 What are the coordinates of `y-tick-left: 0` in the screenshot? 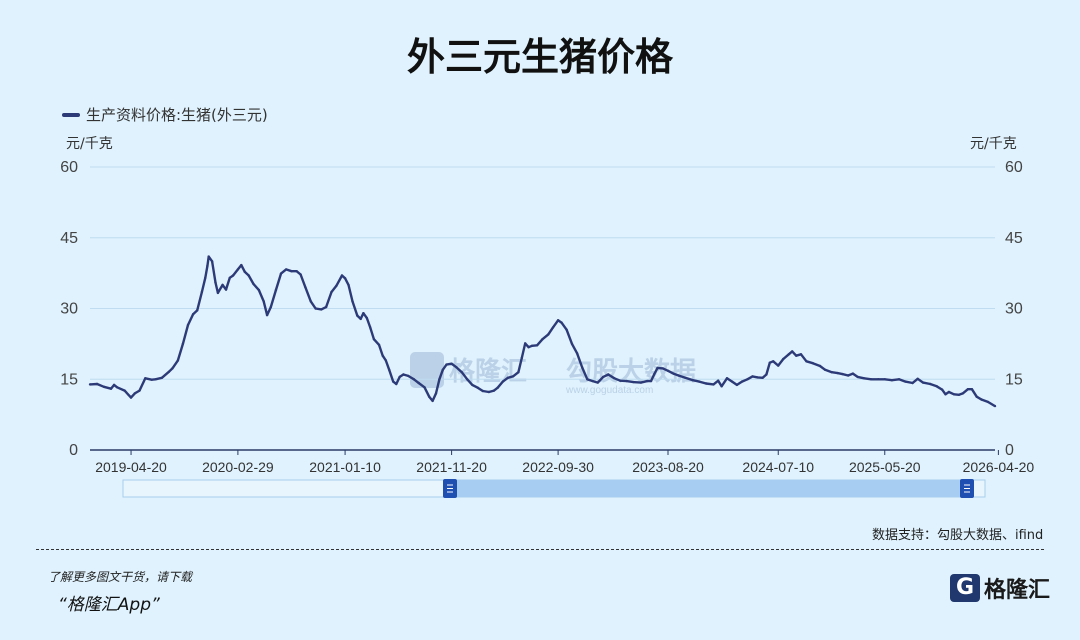 It's located at (73, 450).